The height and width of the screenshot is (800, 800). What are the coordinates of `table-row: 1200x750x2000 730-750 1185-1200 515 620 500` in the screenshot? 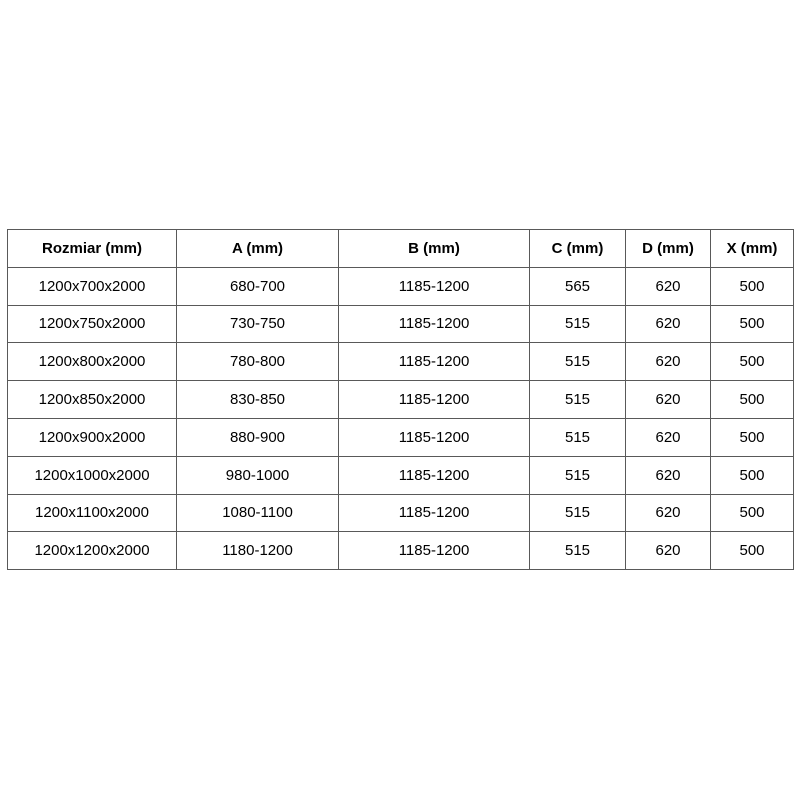 It's located at (400, 324).